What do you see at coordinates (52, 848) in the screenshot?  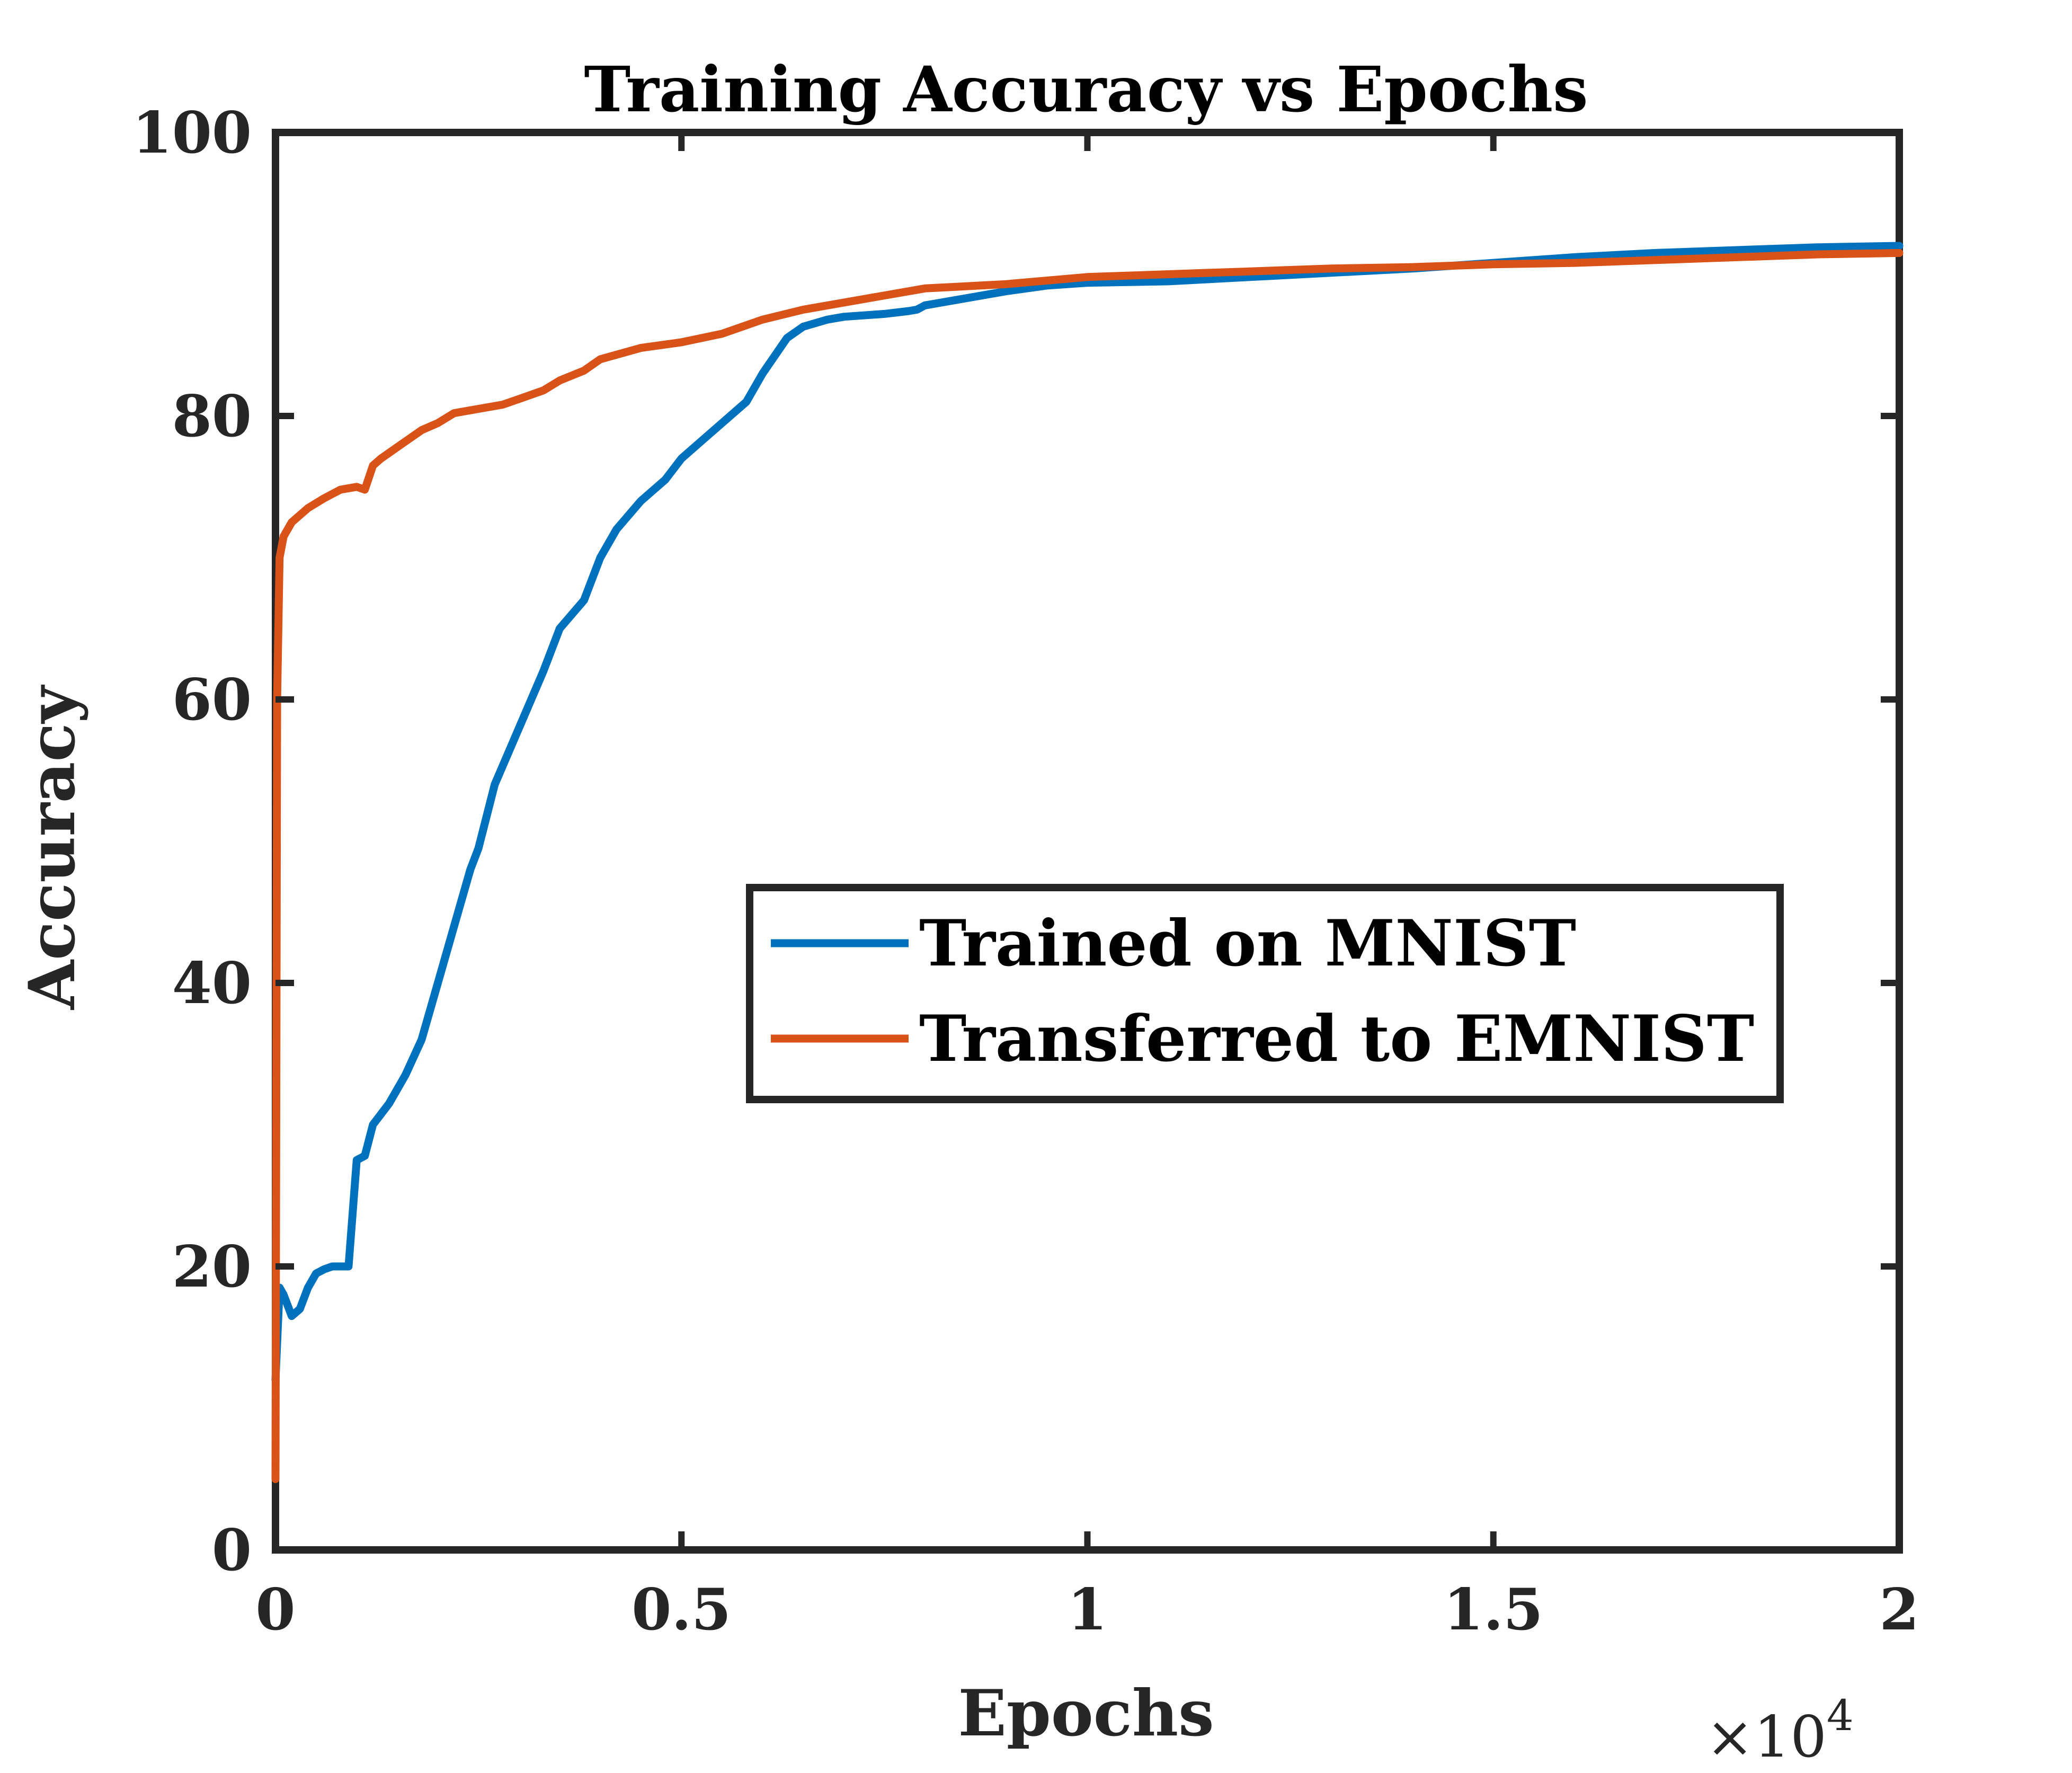 I see `y-axis-label: Accuracy` at bounding box center [52, 848].